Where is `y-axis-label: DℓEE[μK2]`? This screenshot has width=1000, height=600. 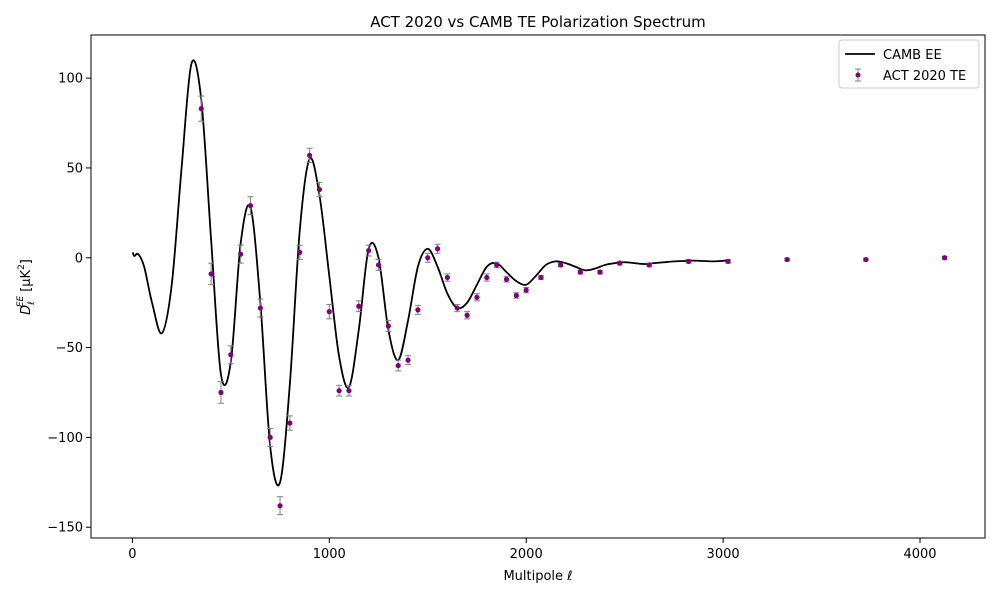 y-axis-label: DℓEE[μK2] is located at coordinates (26, 287).